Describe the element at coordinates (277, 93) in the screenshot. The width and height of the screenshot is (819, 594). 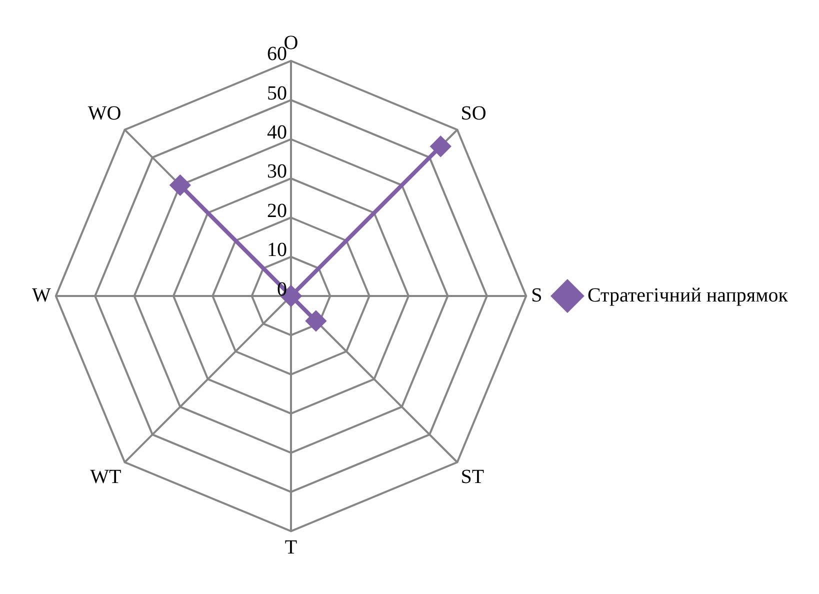
I see `y-tick-label: 50` at that location.